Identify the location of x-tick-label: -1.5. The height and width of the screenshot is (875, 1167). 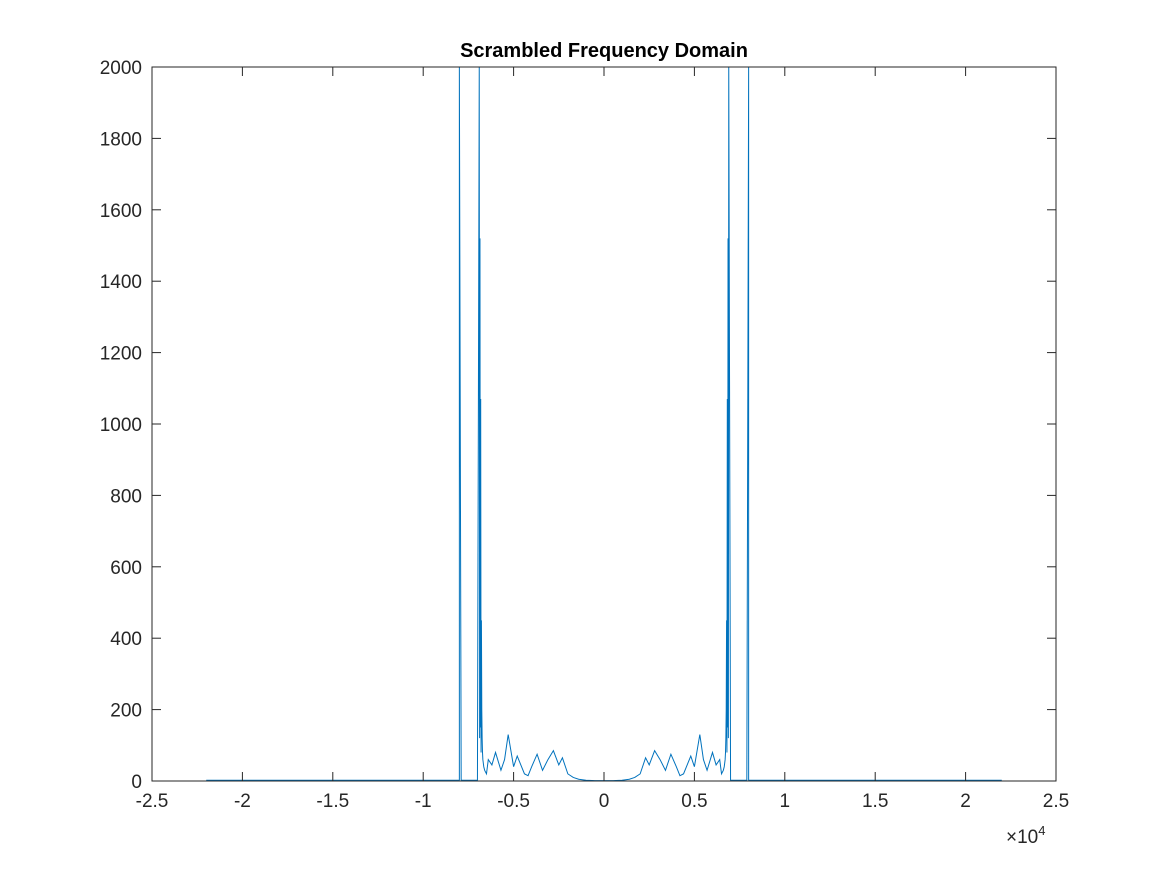
(332, 801).